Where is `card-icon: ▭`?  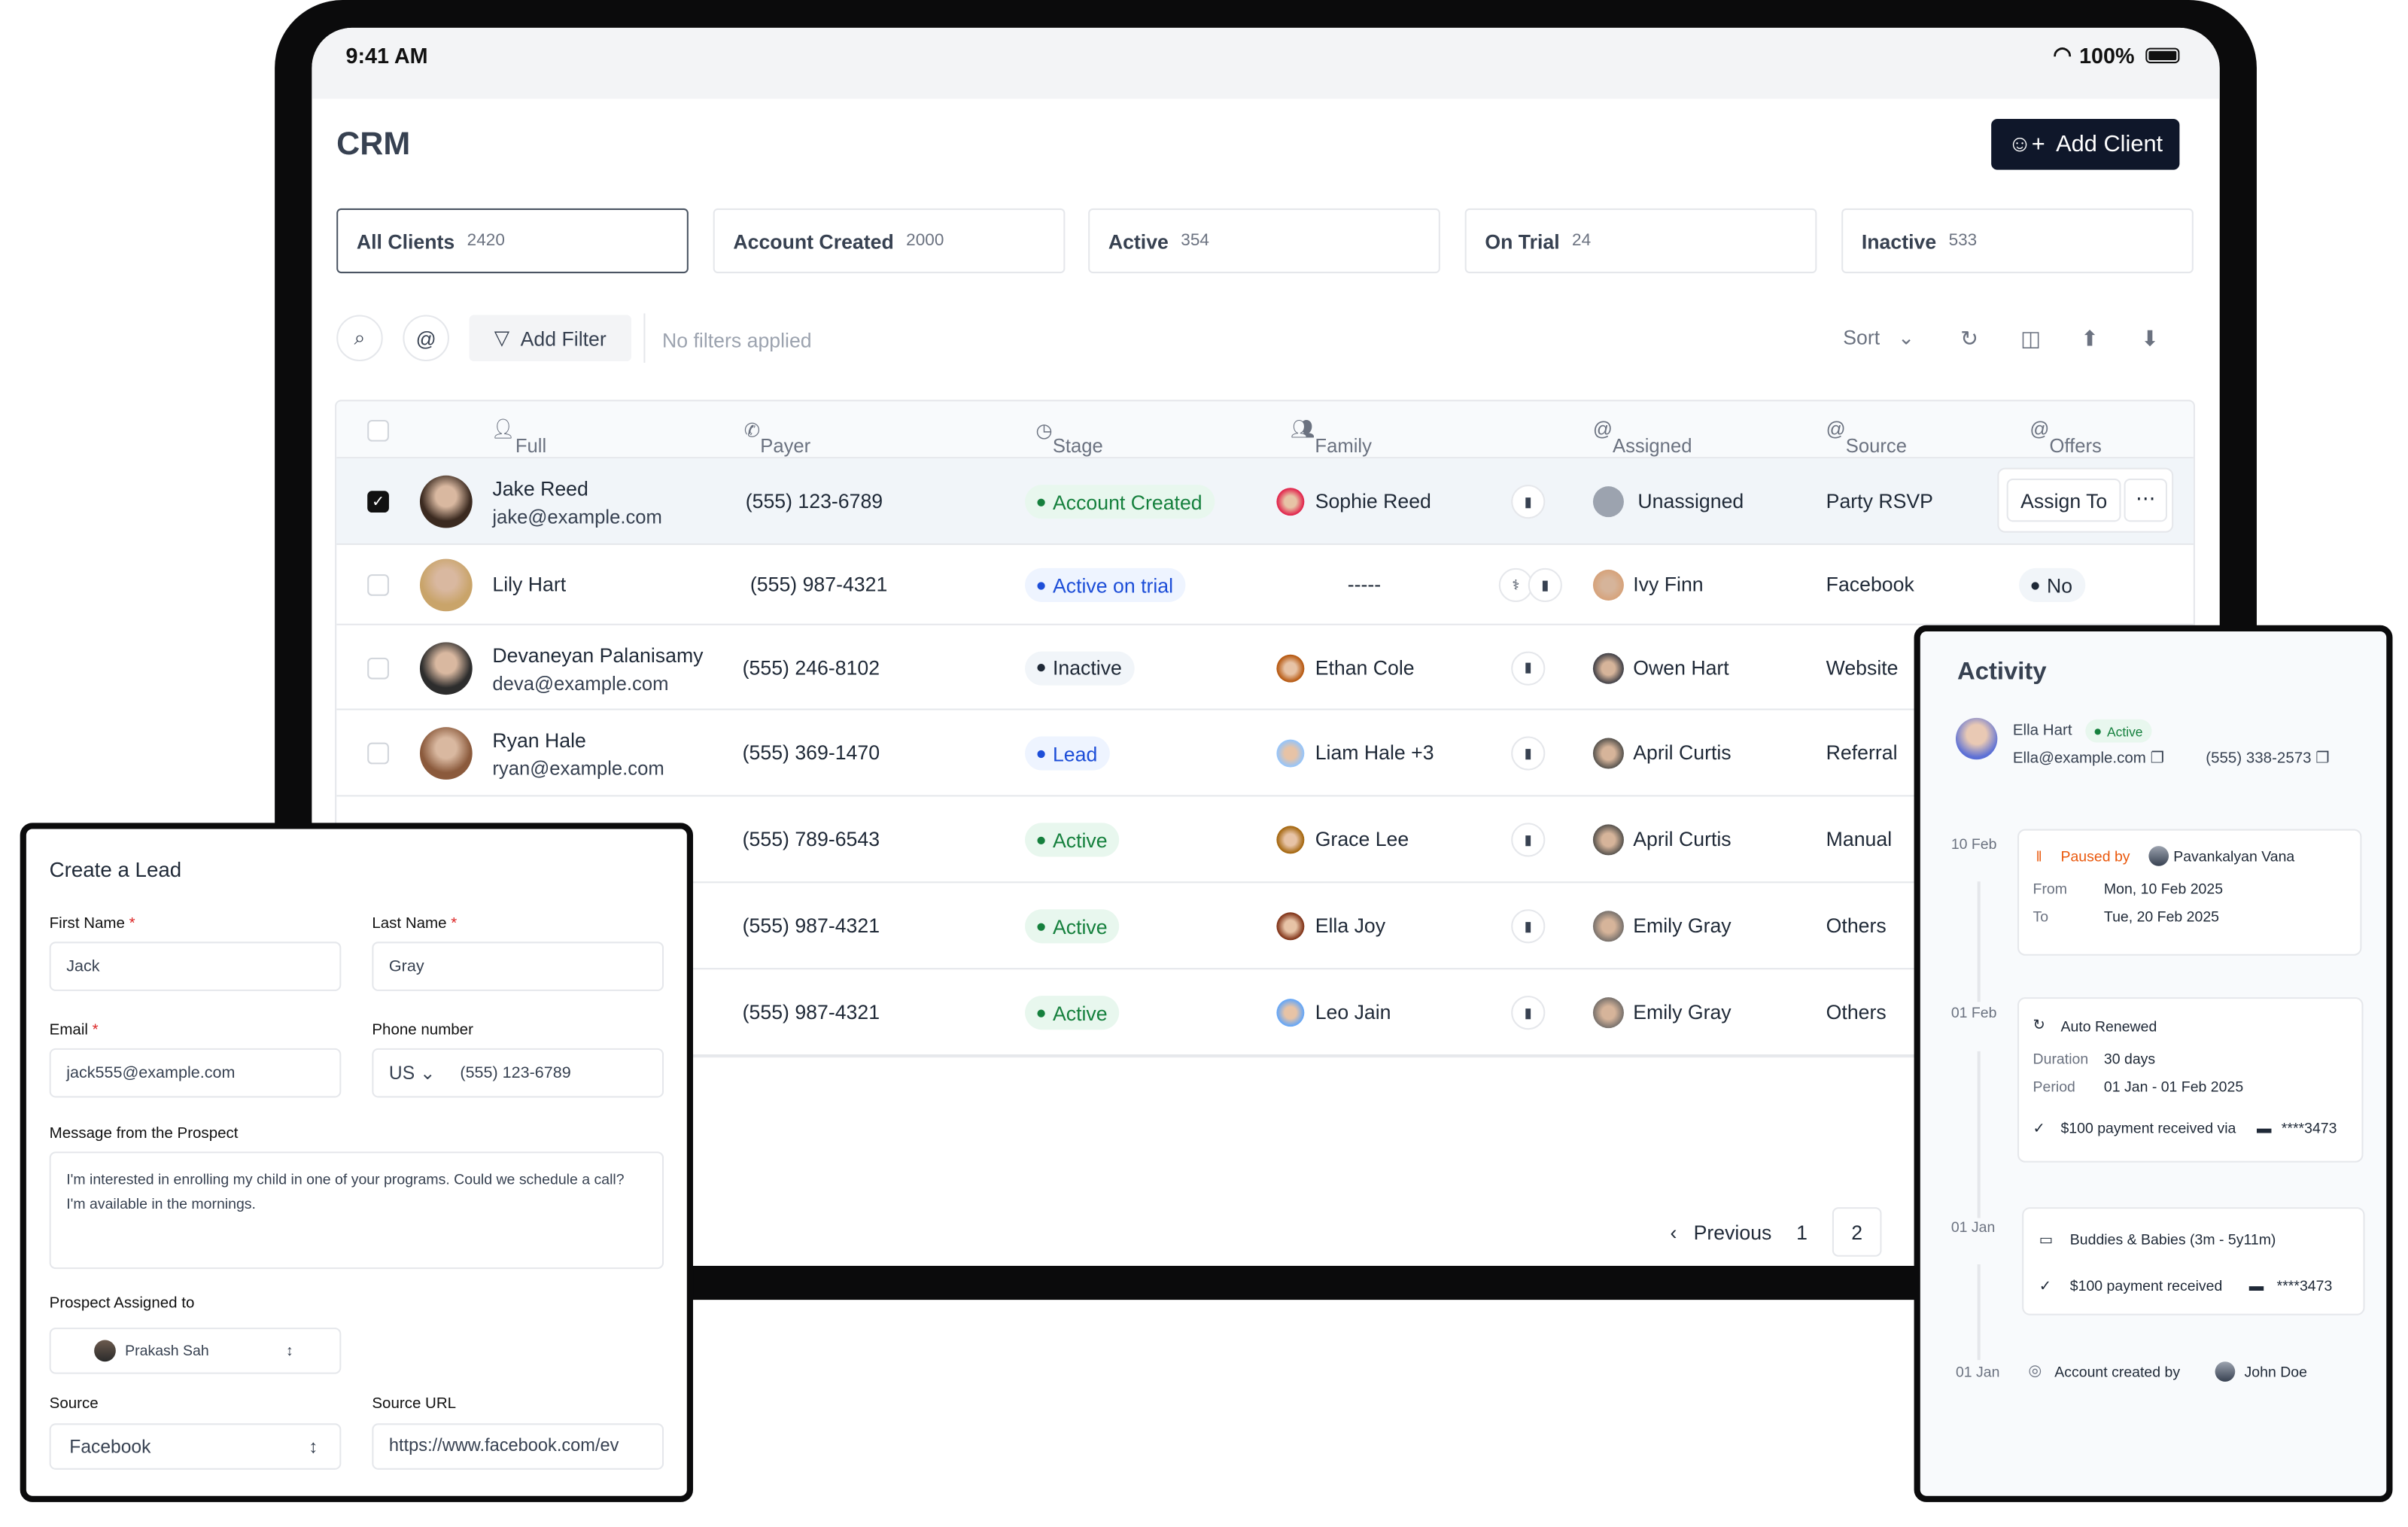 card-icon: ▭ is located at coordinates (2046, 1240).